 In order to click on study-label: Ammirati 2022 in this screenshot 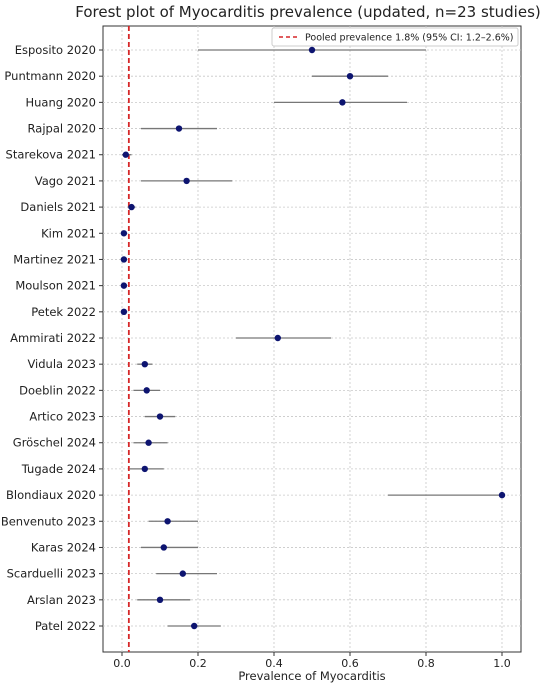, I will do `click(53, 338)`.